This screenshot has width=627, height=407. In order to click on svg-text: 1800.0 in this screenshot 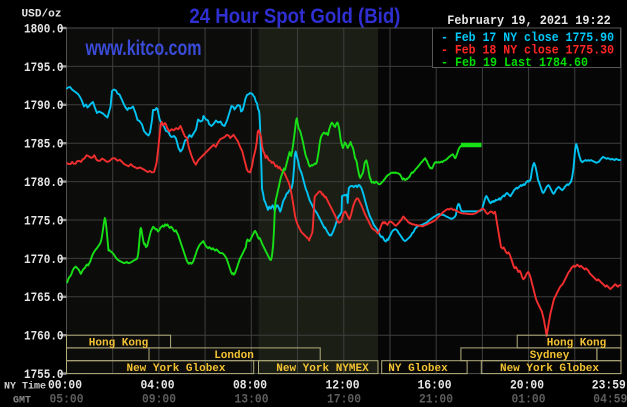, I will do `click(44, 29)`.